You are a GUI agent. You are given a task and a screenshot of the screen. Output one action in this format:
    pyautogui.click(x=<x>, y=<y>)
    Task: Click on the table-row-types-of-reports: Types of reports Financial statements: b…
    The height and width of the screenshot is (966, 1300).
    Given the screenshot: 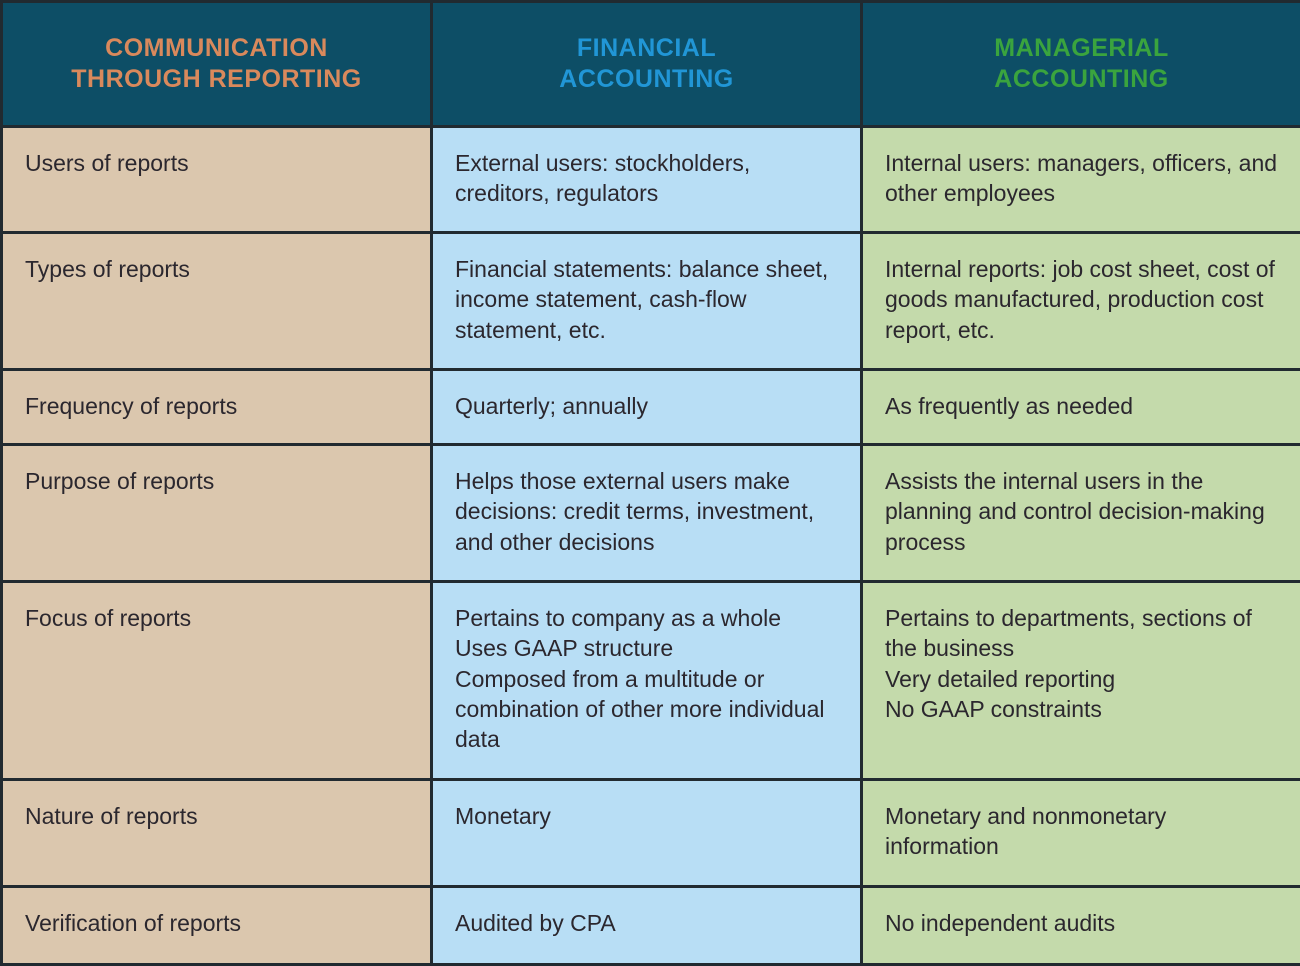 What is the action you would take?
    pyautogui.click(x=651, y=301)
    